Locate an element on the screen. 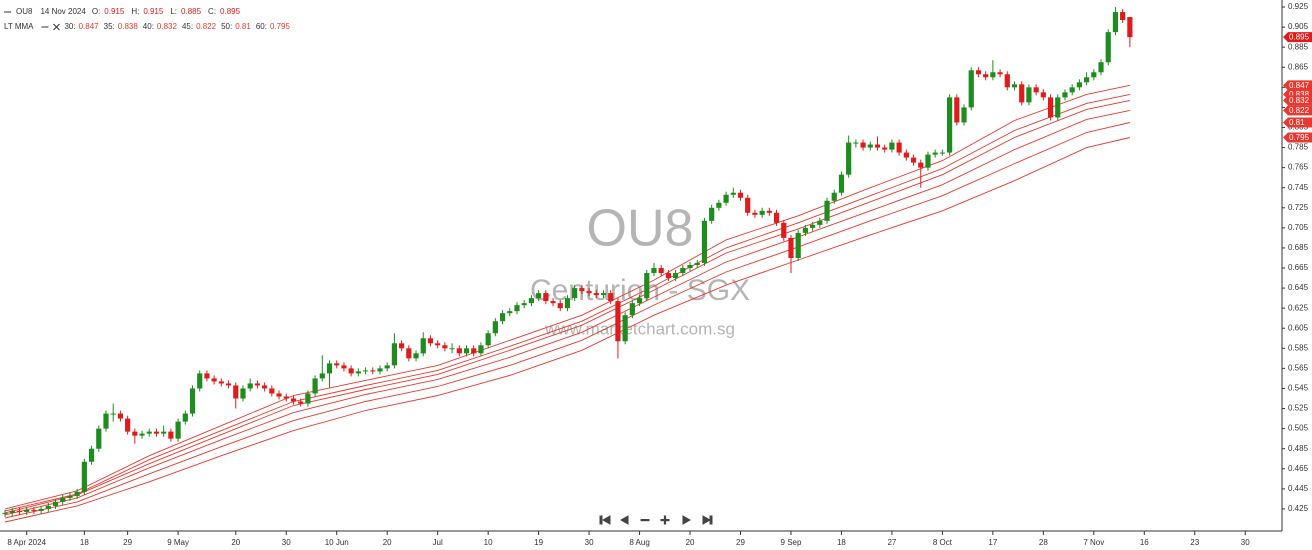 The image size is (1312, 550). legend-value: 0.838 is located at coordinates (128, 26).